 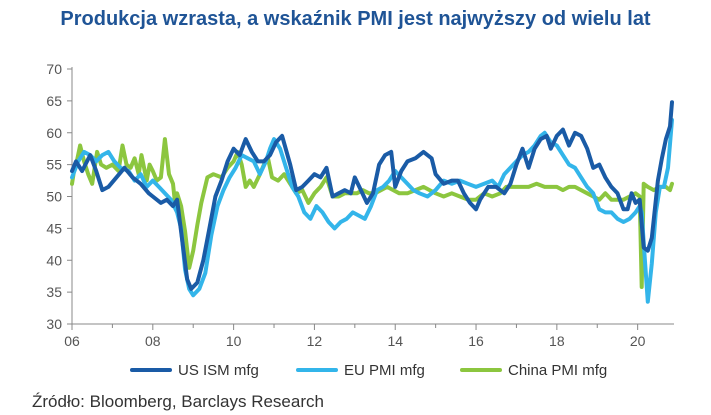 What do you see at coordinates (153, 341) in the screenshot?
I see `x-tick-label: 08` at bounding box center [153, 341].